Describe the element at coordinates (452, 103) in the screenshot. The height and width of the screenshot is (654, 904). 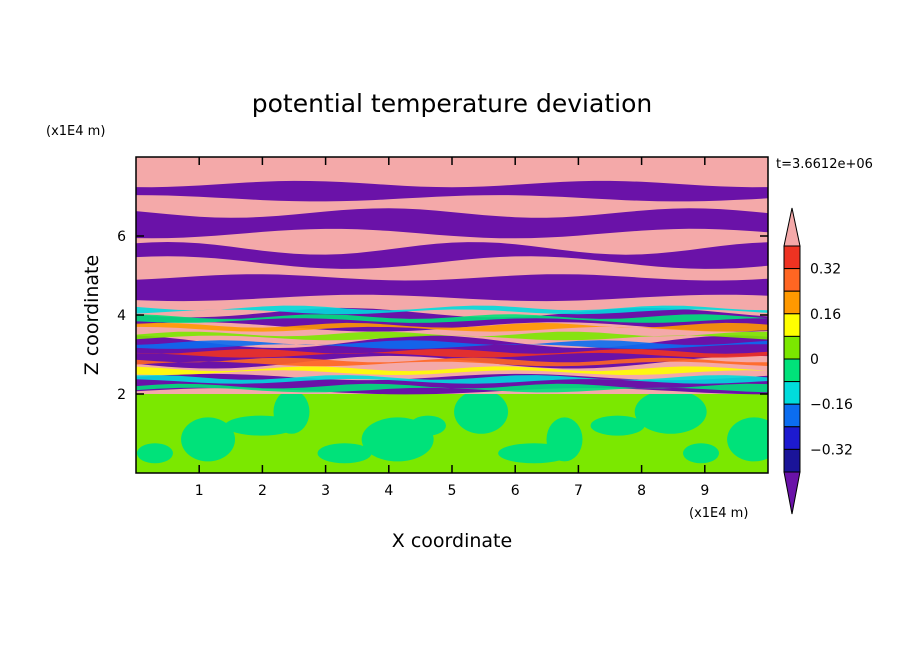
I see `chart-title: potential temperature deviation` at that location.